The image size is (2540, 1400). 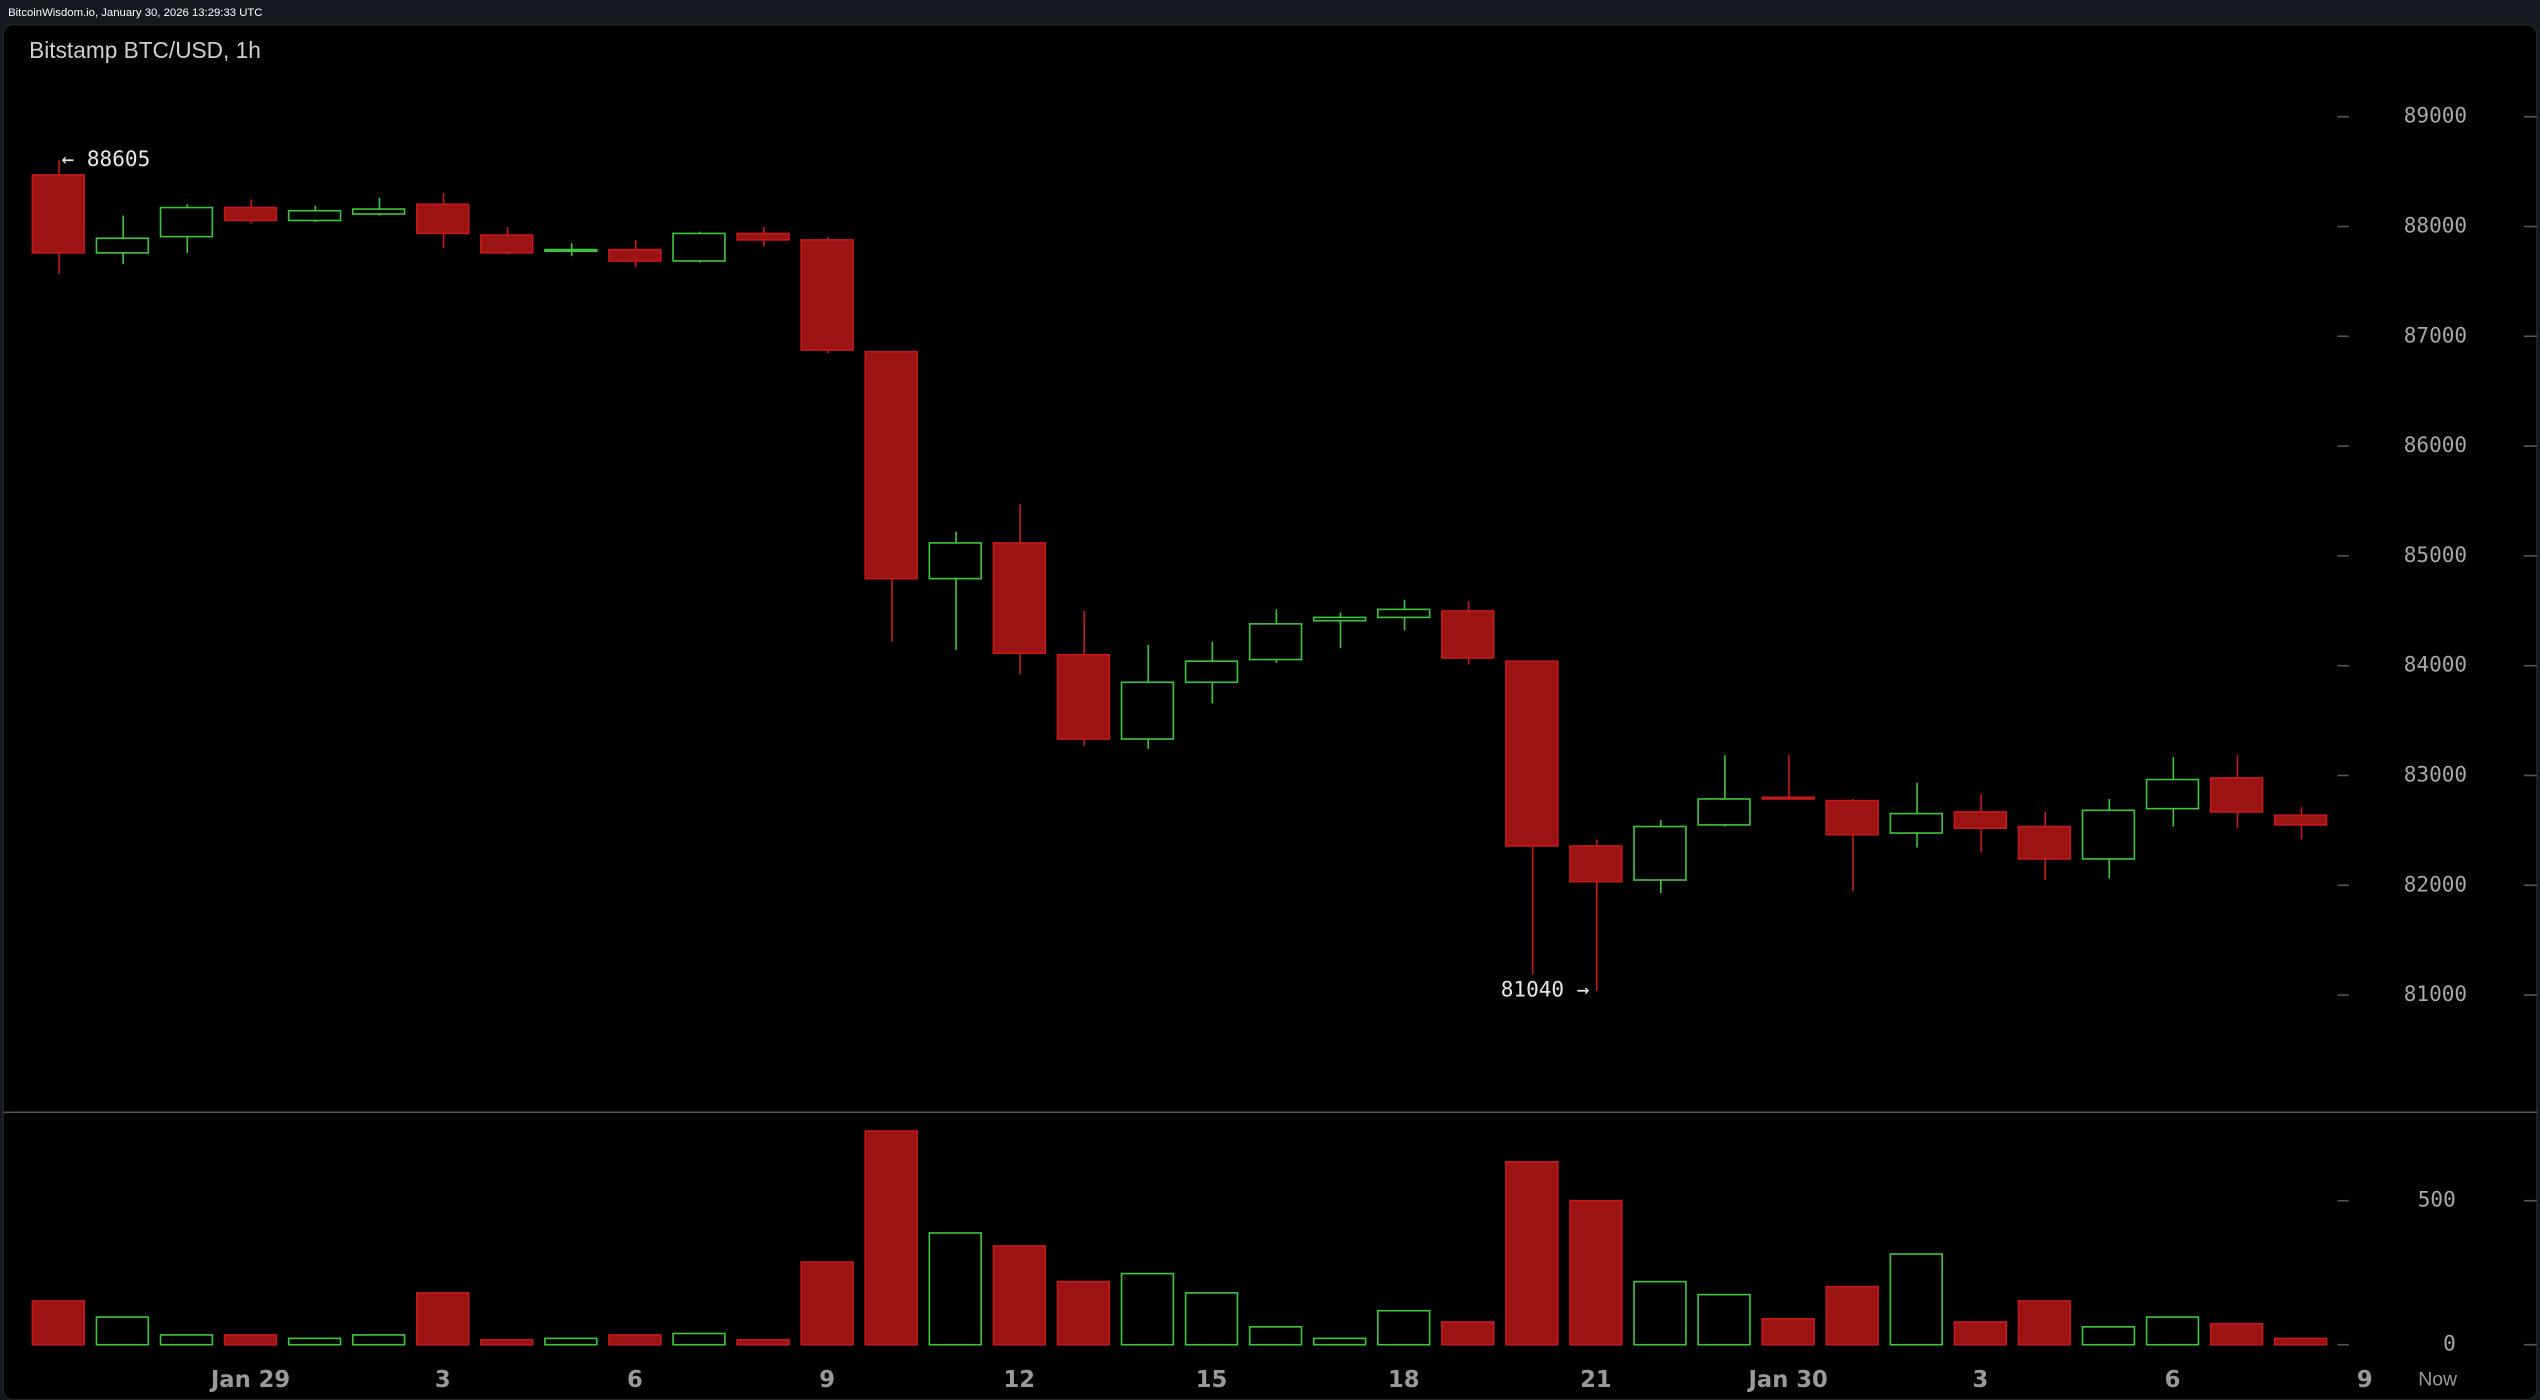 What do you see at coordinates (1545, 989) in the screenshot?
I see `low-annotation: 81040 →` at bounding box center [1545, 989].